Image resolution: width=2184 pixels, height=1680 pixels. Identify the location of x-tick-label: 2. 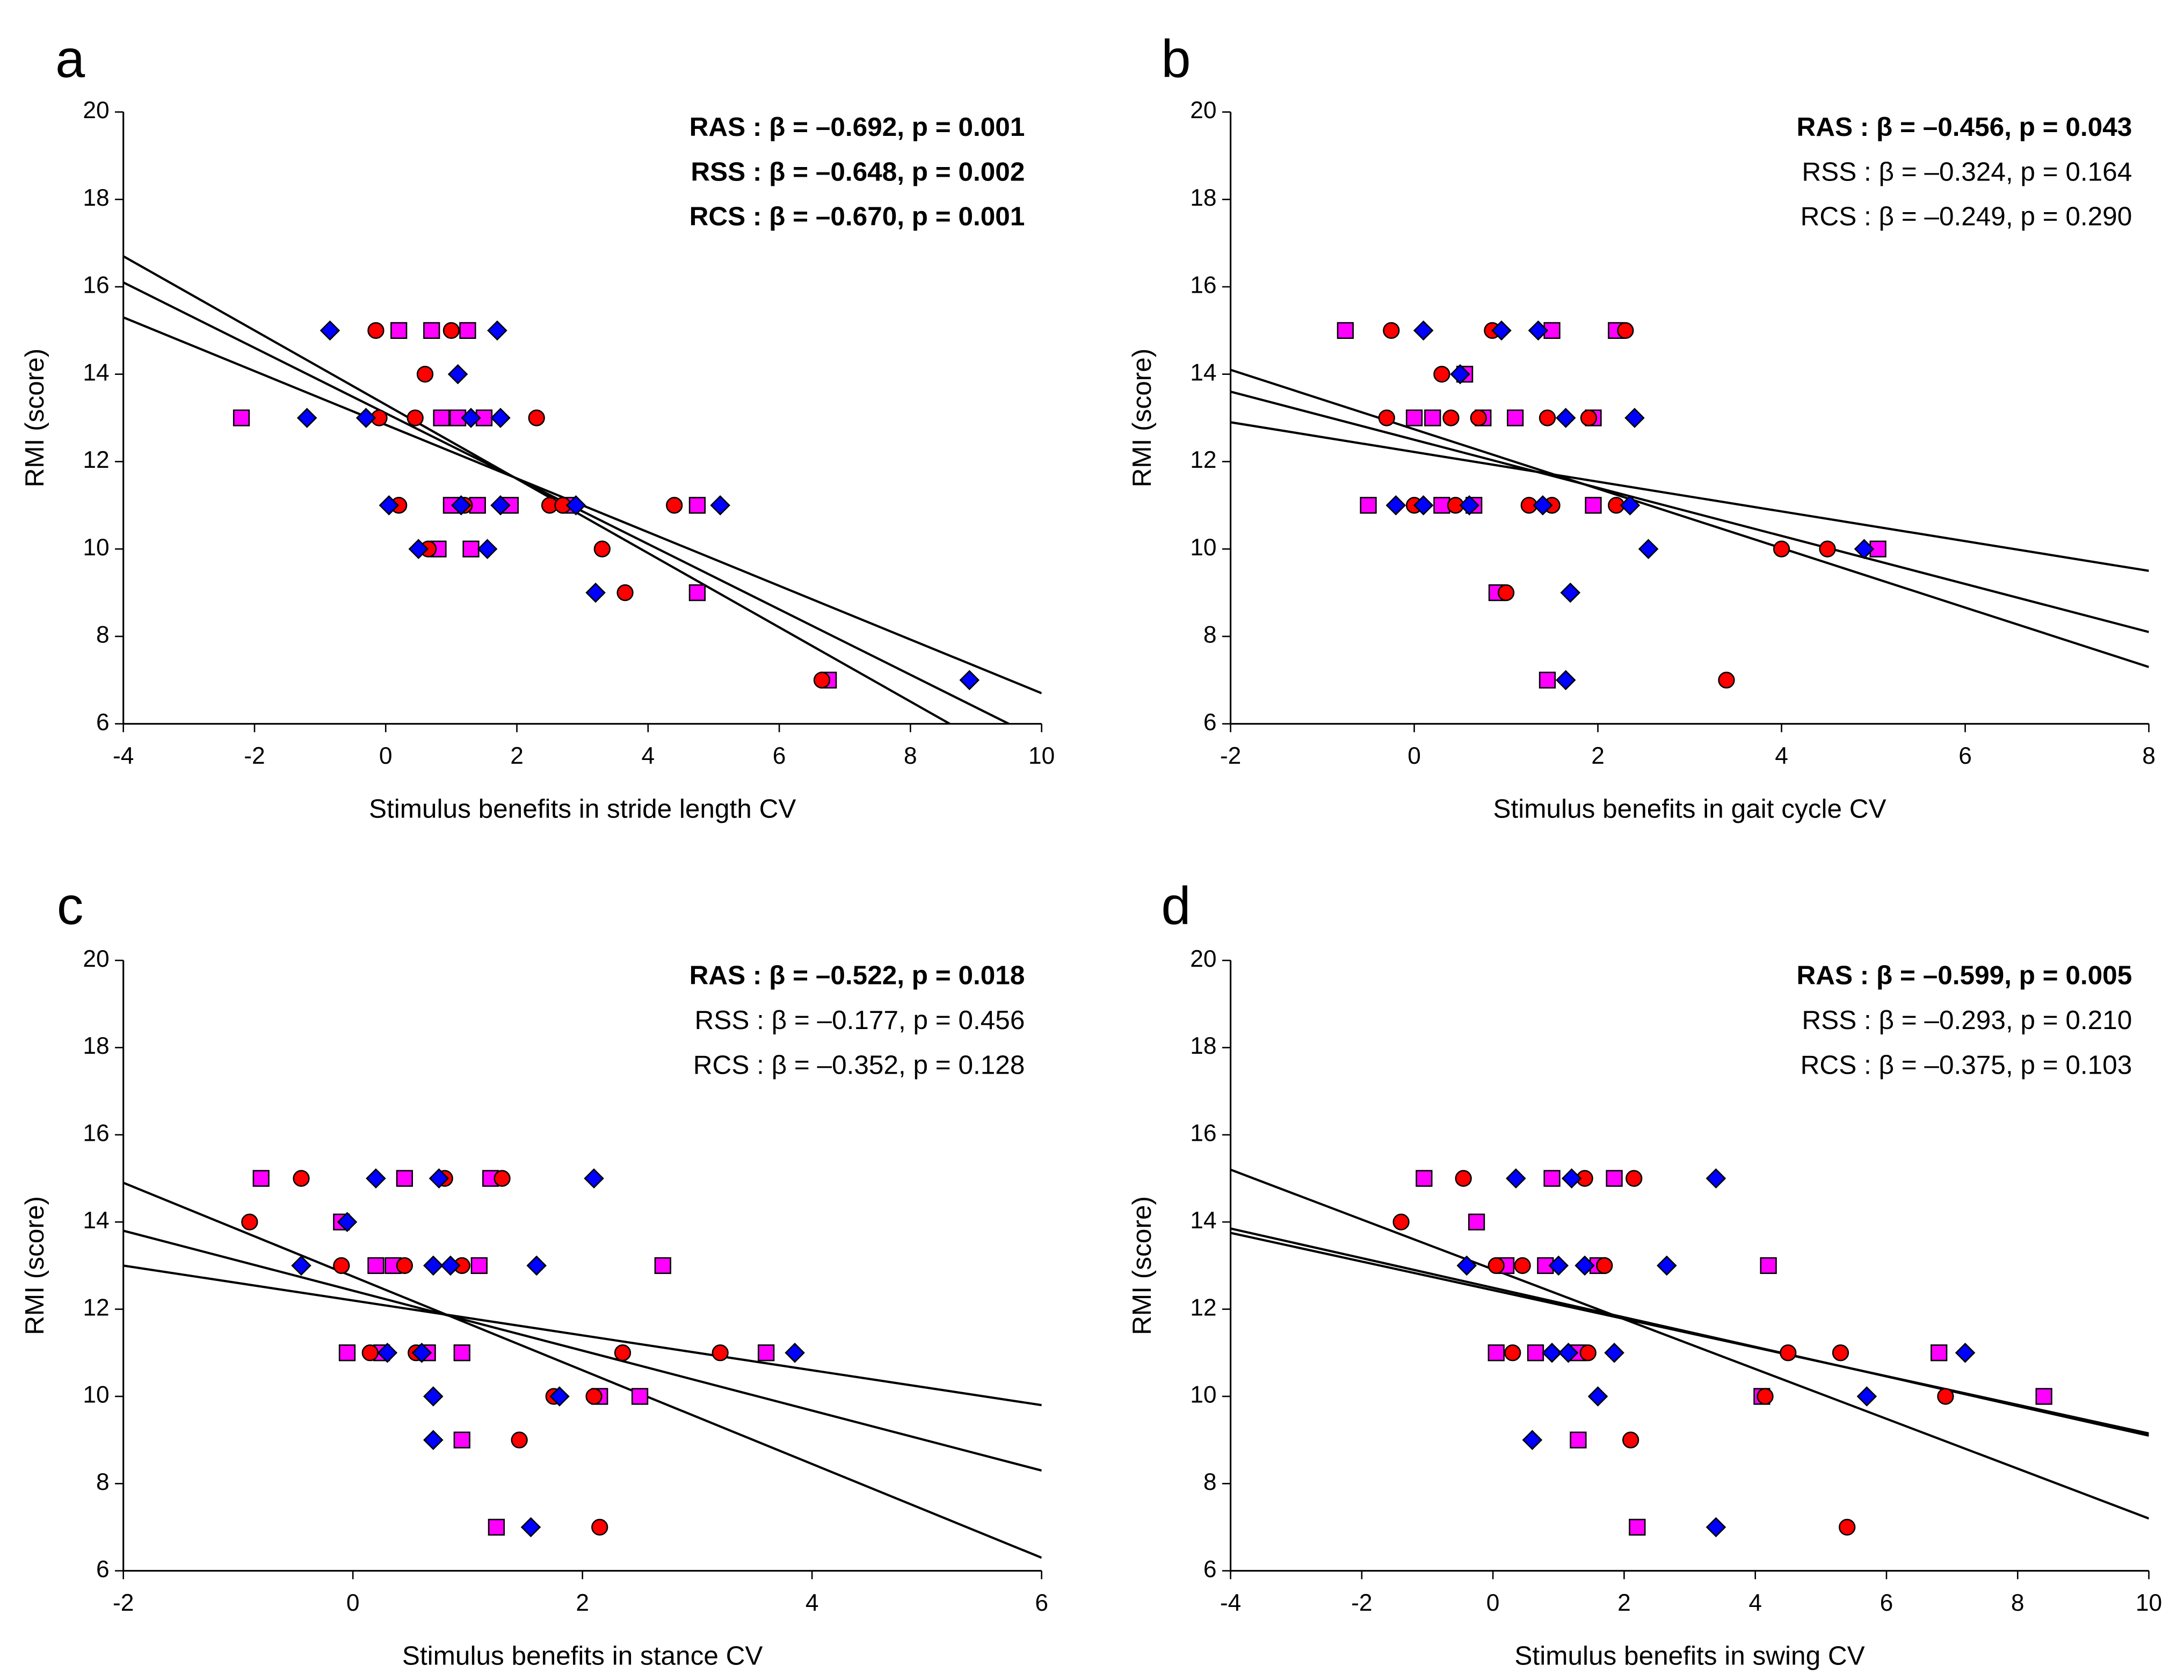
(517, 756).